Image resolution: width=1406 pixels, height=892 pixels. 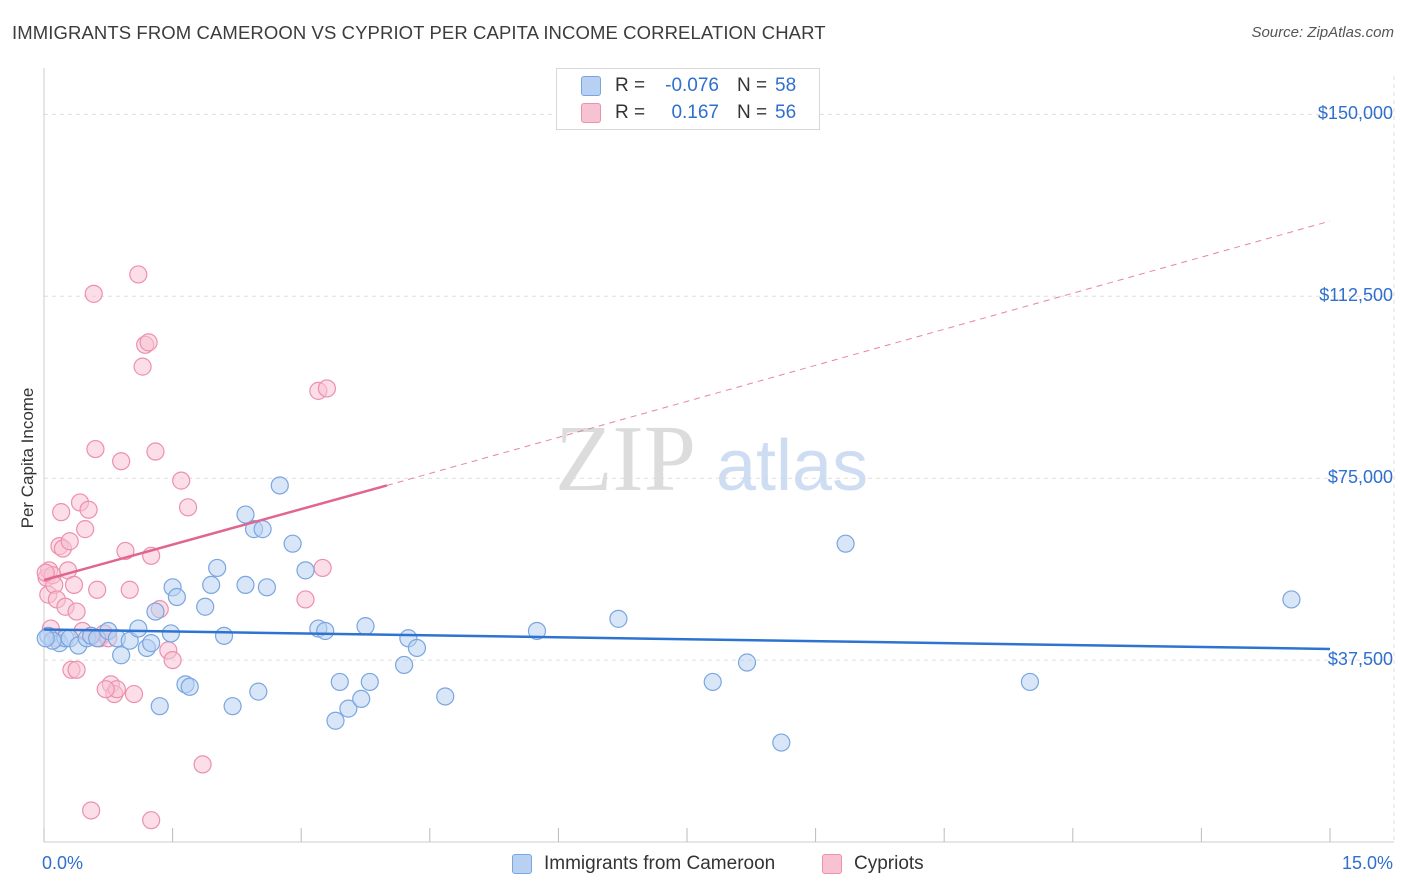 I want to click on legend-row-cameroon: R = -0.076 N = 58, so click(x=688, y=86).